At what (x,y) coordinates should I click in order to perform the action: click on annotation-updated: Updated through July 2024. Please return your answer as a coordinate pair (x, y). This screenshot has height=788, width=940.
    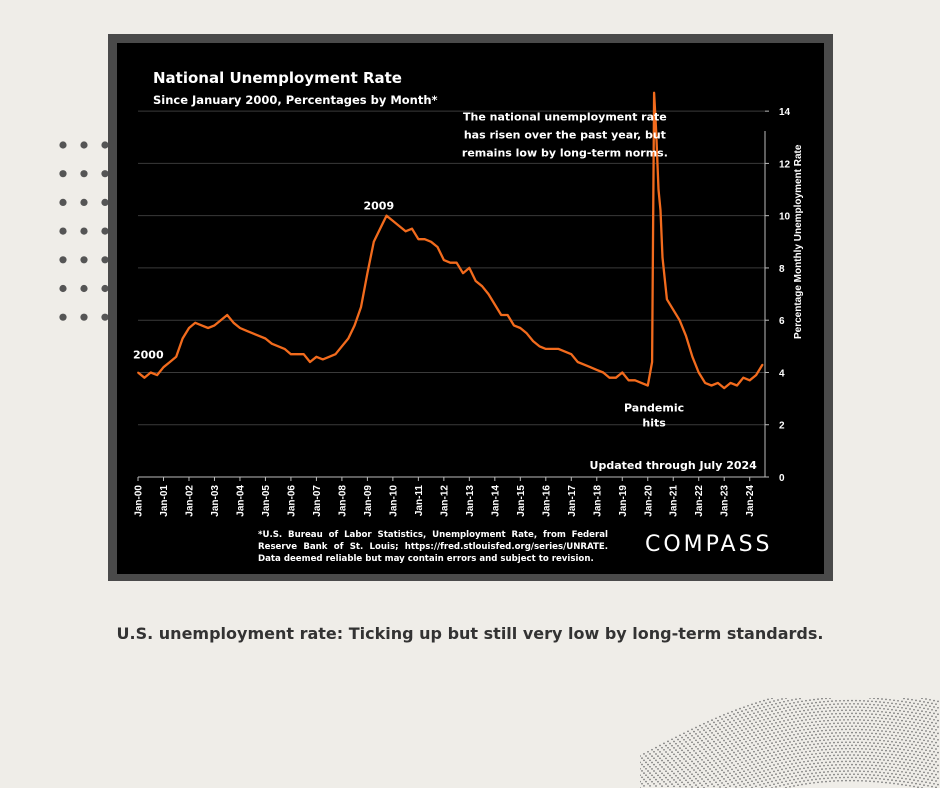
    Looking at the image, I should click on (674, 465).